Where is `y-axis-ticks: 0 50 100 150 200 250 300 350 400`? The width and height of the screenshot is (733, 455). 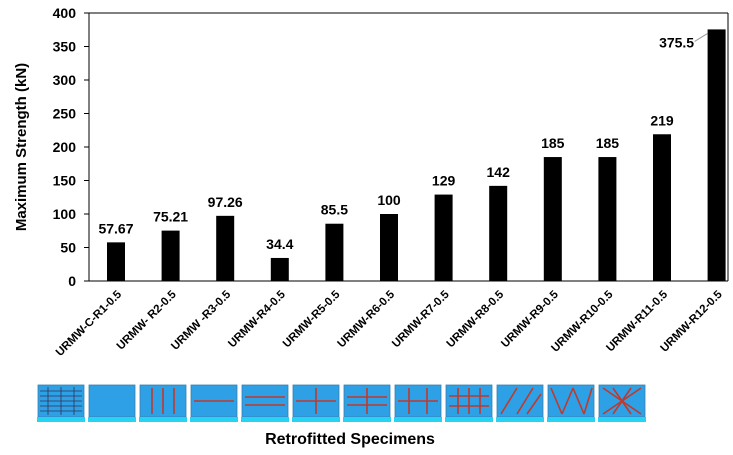 y-axis-ticks: 0 50 100 150 200 250 300 350 400 is located at coordinates (71, 147).